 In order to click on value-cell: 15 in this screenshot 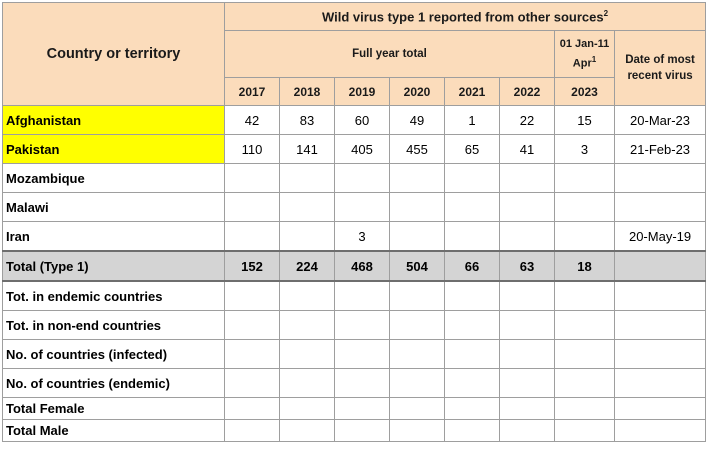, I will do `click(584, 120)`.